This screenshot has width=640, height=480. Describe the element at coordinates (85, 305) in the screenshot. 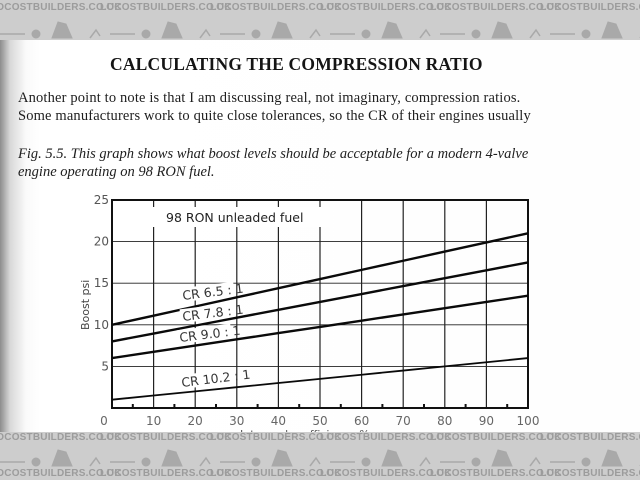

I see `y-axis-label: Boost psi` at that location.